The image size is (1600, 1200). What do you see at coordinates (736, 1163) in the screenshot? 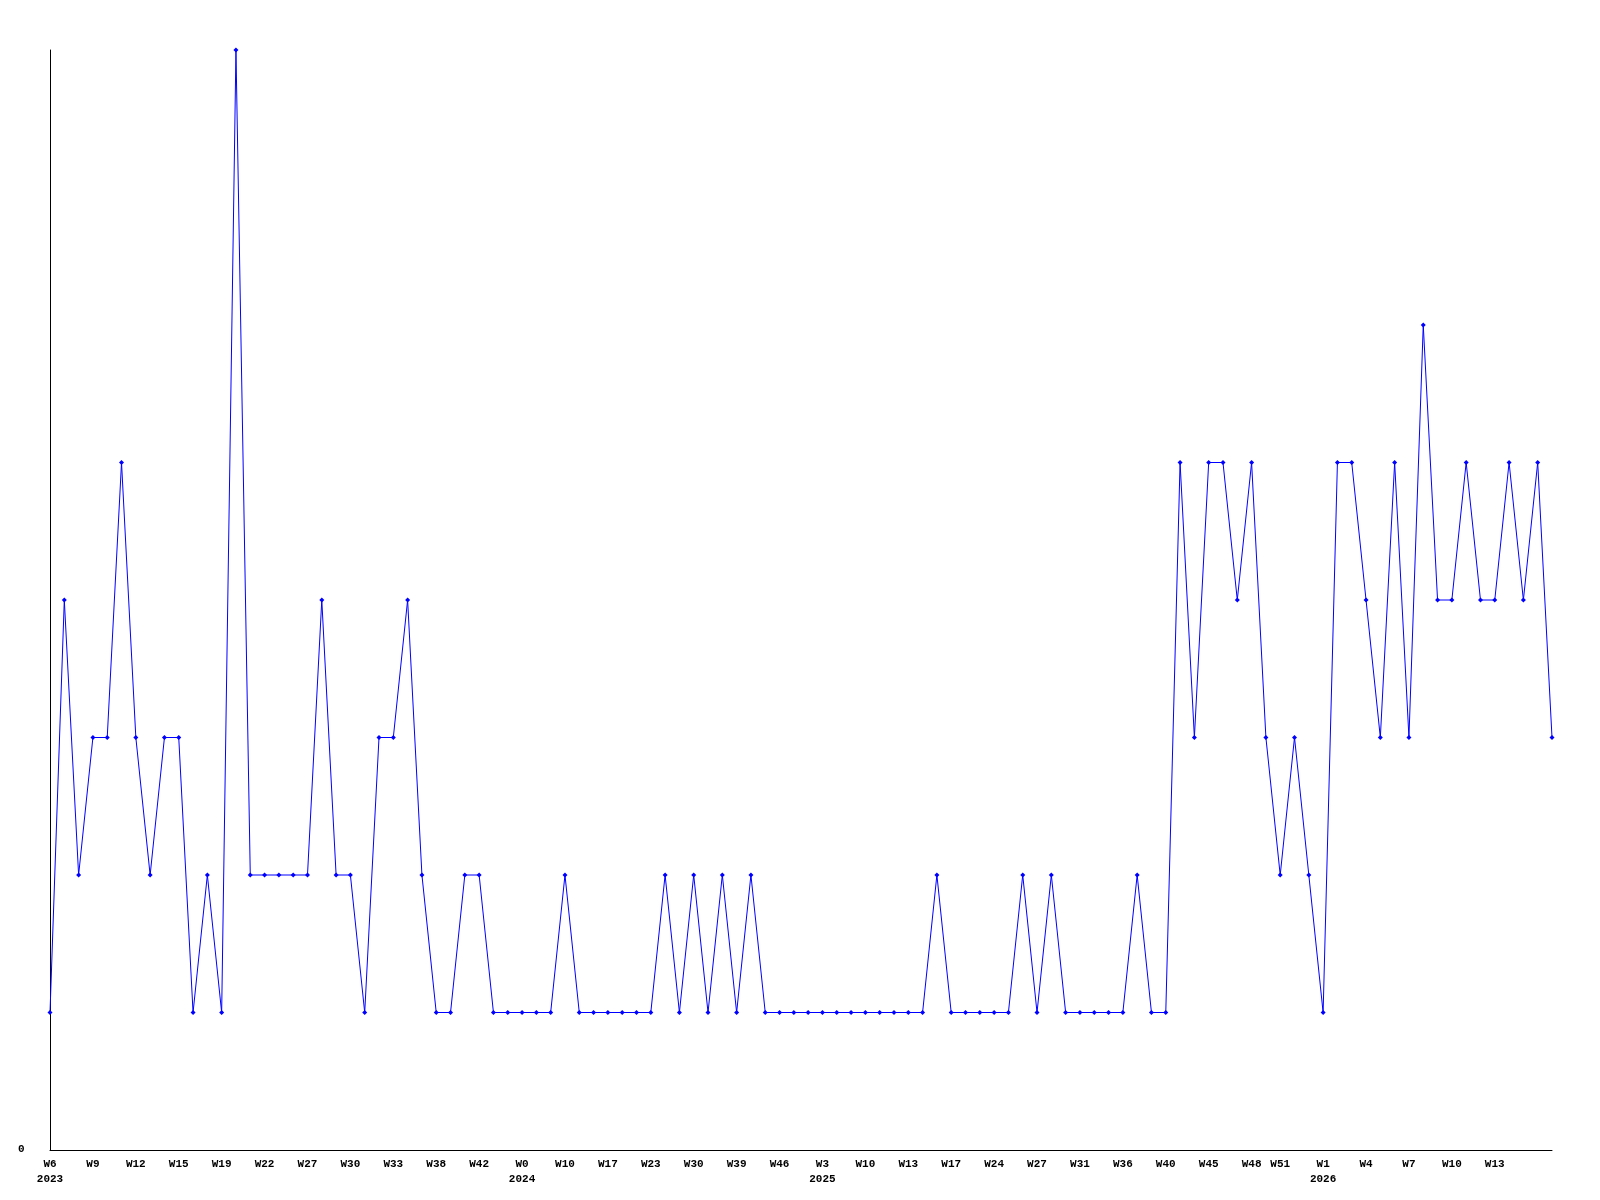
I see `x-tick-label: W39` at bounding box center [736, 1163].